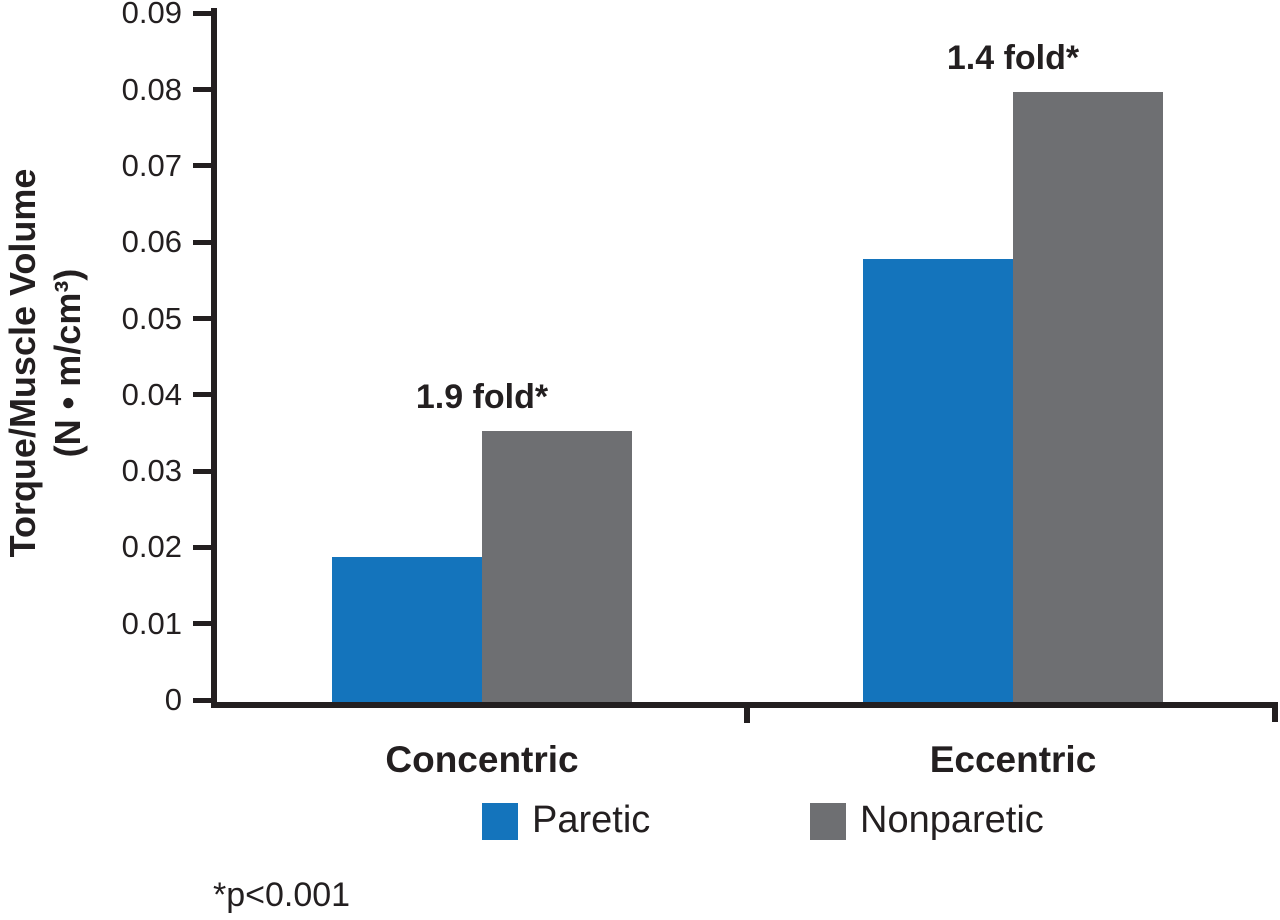 The height and width of the screenshot is (920, 1280). What do you see at coordinates (1013, 58) in the screenshot?
I see `fold-annotation-eccentric: 1.4 fold*` at bounding box center [1013, 58].